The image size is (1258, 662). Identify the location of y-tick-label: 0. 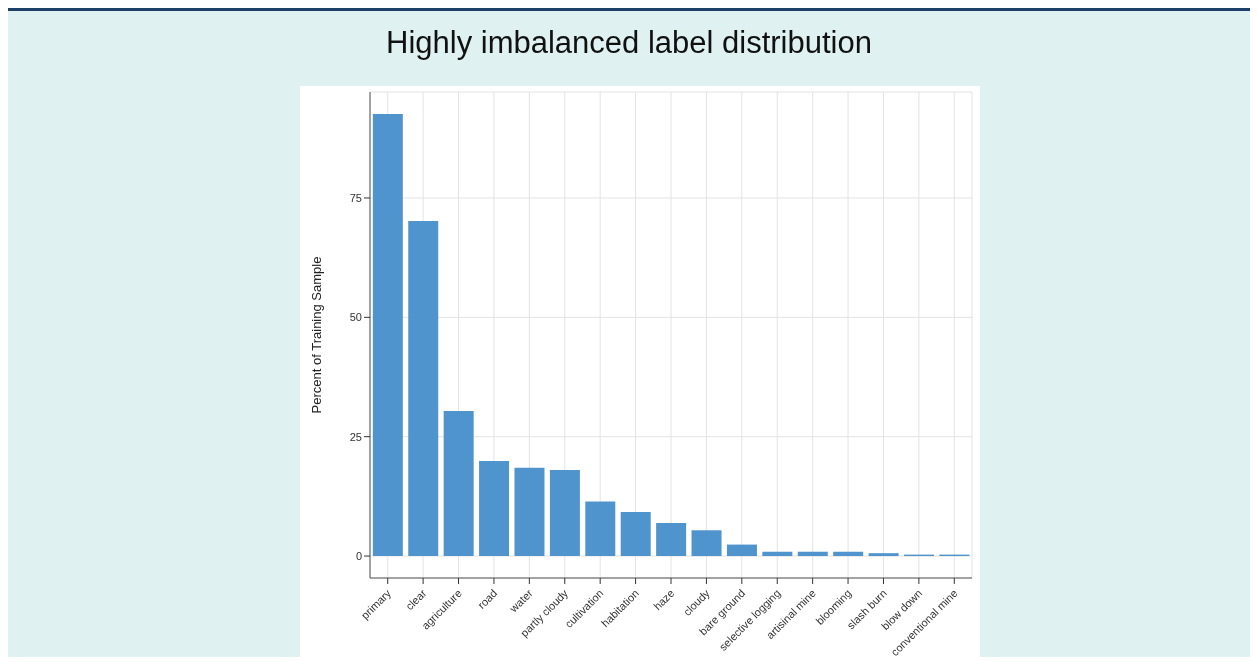
(358, 555).